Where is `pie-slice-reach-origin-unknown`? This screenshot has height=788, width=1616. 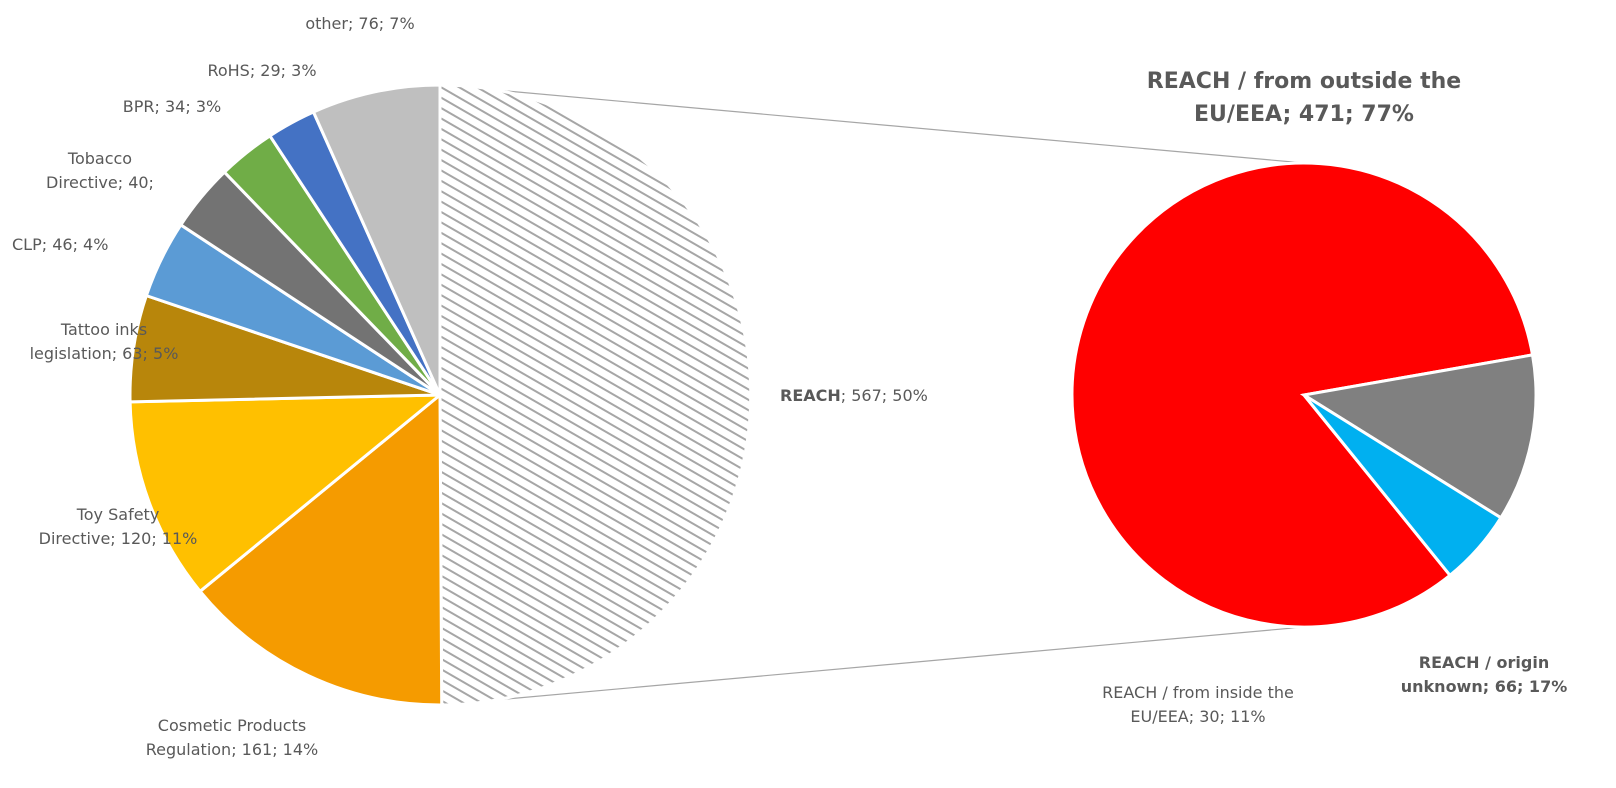 pie-slice-reach-origin-unknown is located at coordinates (1418, 436).